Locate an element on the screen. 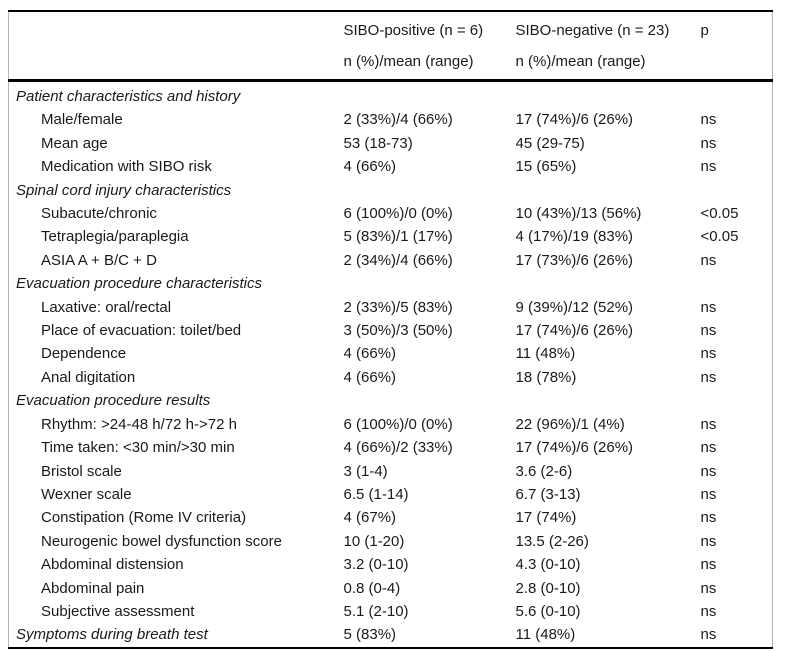 This screenshot has height=651, width=785. cell-sibo-positive: 2 (34%)/4 (66%) is located at coordinates (398, 260).